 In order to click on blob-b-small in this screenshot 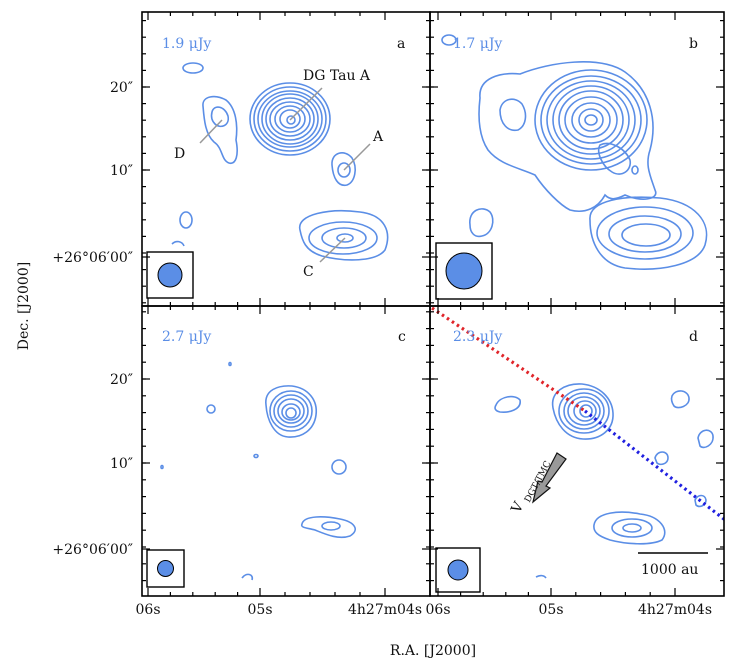, I will do `click(635, 170)`.